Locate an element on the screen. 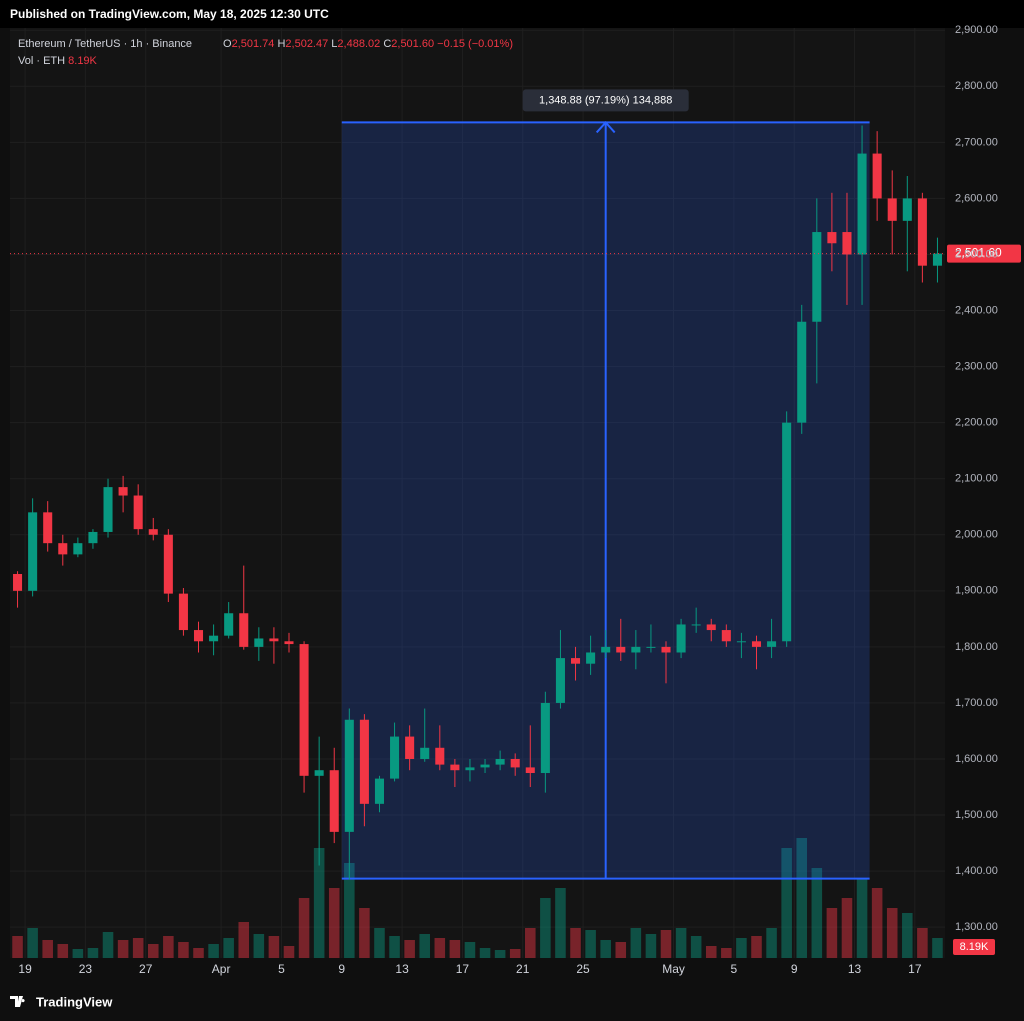 The width and height of the screenshot is (1024, 1021). y-tick-label: 1,500.00 is located at coordinates (976, 815).